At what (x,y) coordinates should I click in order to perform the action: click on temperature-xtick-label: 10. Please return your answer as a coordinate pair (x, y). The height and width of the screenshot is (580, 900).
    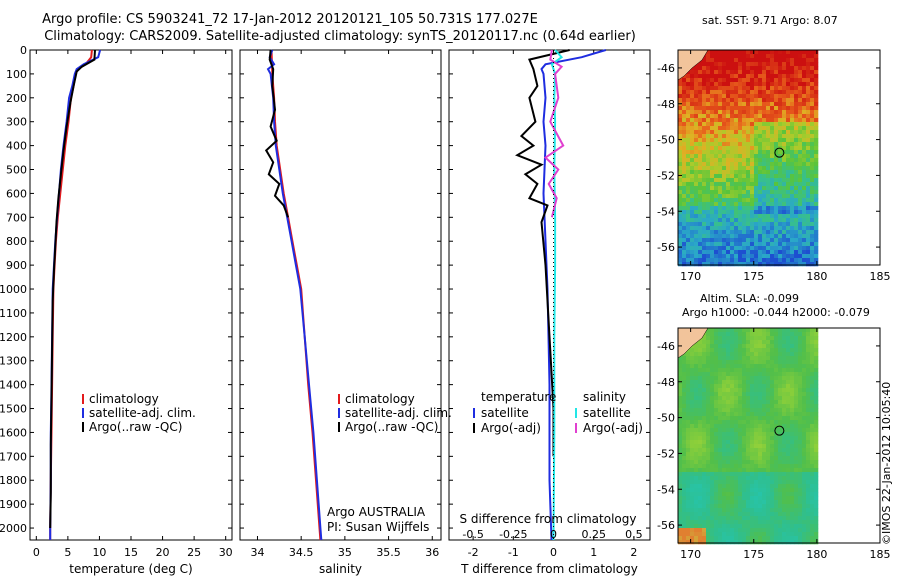
    Looking at the image, I should click on (99, 552).